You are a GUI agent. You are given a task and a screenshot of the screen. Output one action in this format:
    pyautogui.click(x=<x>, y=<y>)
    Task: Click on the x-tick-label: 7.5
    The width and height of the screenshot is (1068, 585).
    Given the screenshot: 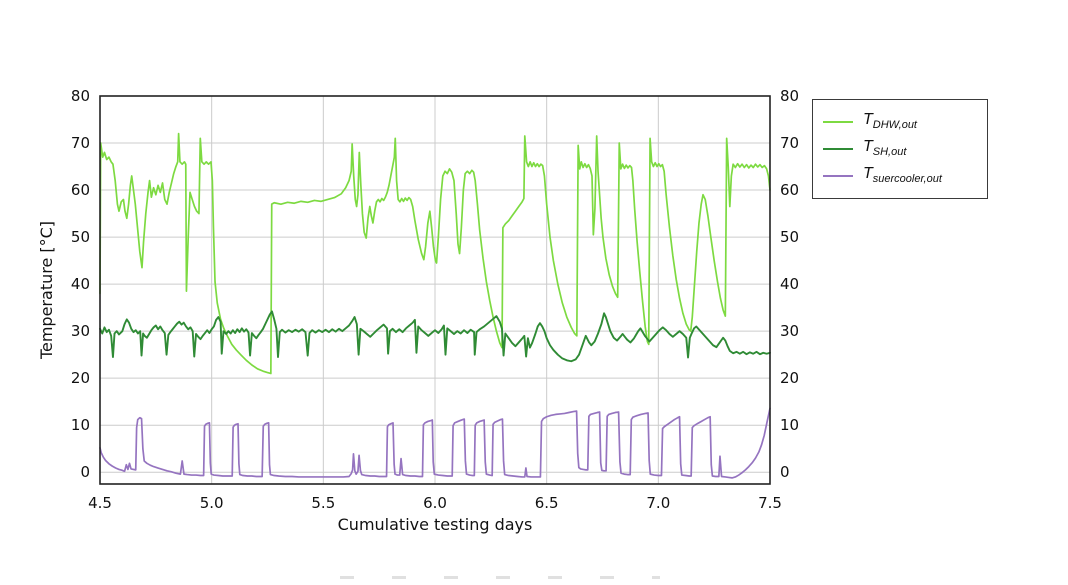 What is the action you would take?
    pyautogui.click(x=770, y=503)
    